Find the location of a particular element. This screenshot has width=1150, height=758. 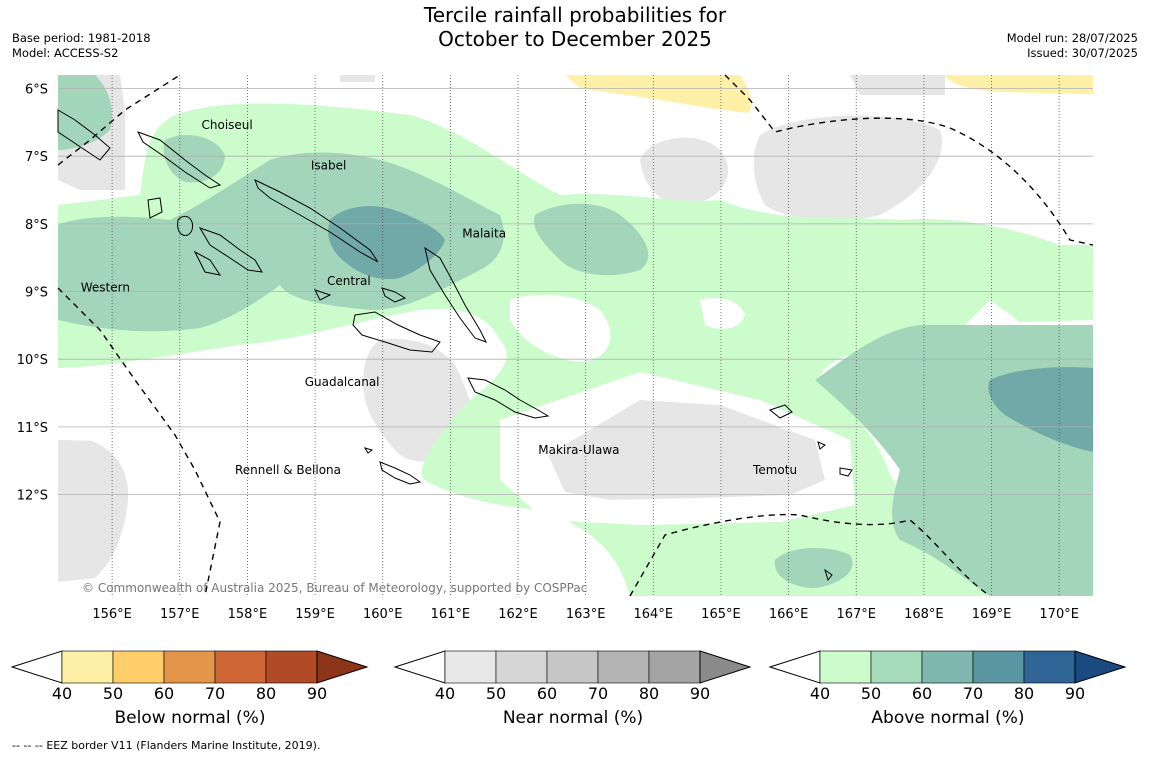

florida-islands is located at coordinates (360, 295).